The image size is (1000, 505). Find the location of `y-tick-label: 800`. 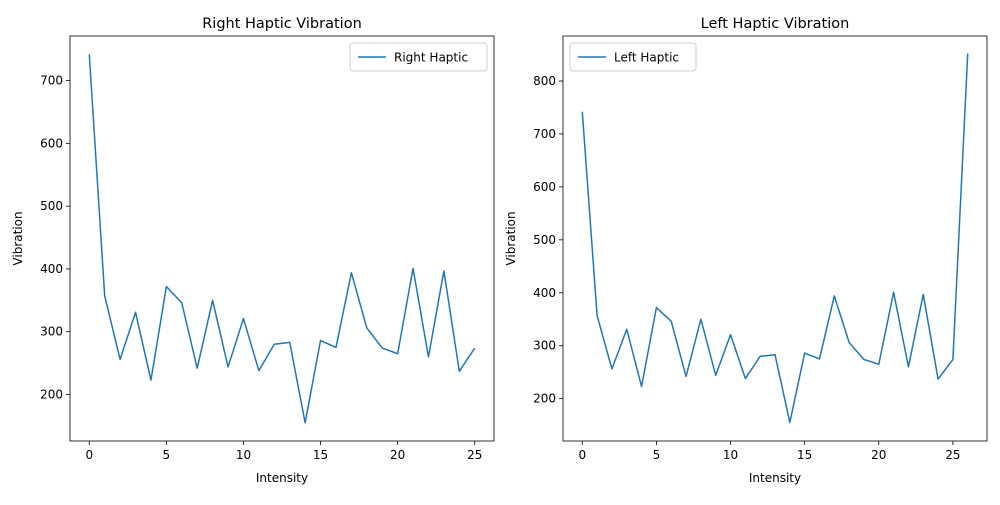

y-tick-label: 800 is located at coordinates (544, 81).